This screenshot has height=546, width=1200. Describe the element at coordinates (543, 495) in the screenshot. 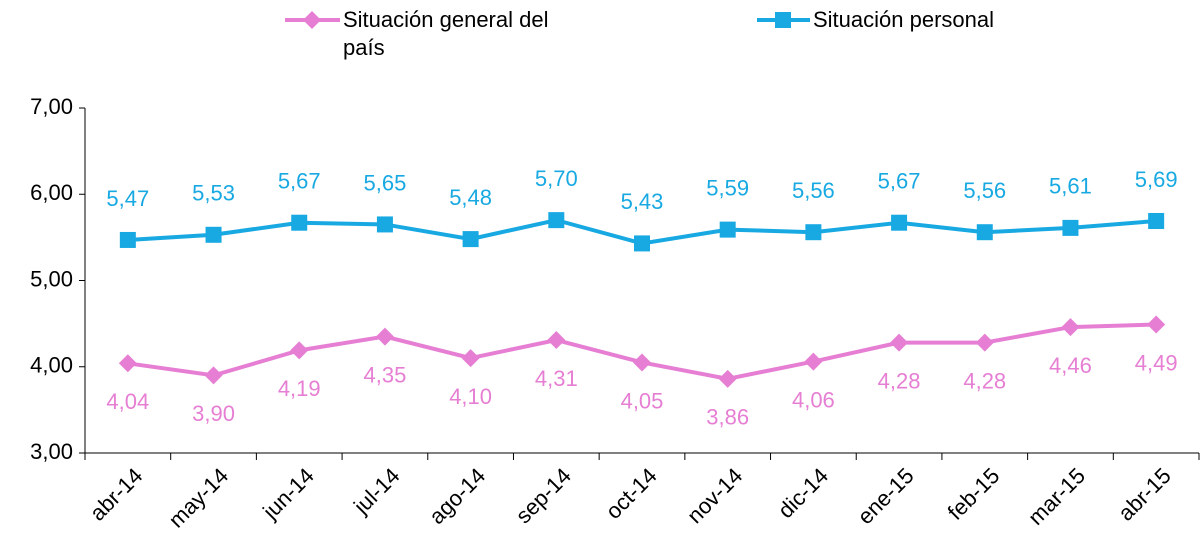

I see `x-tick-label: sep-14` at that location.